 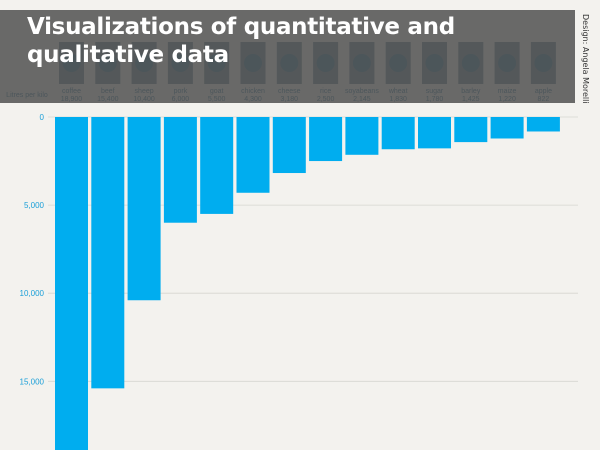 I want to click on bar-cheese, so click(x=289, y=145).